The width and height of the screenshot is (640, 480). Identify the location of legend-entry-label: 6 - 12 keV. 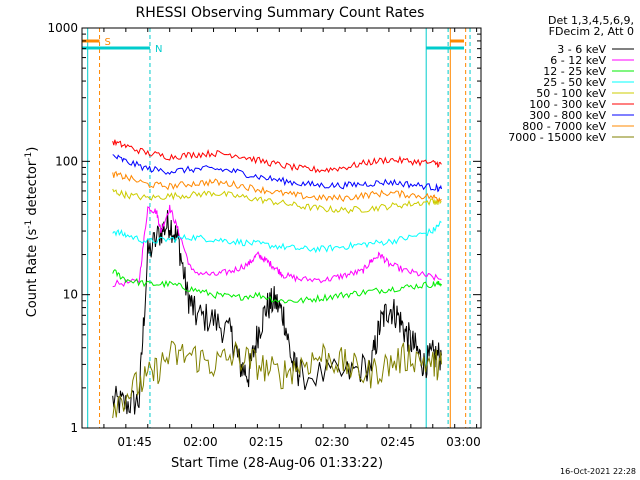
(578, 60).